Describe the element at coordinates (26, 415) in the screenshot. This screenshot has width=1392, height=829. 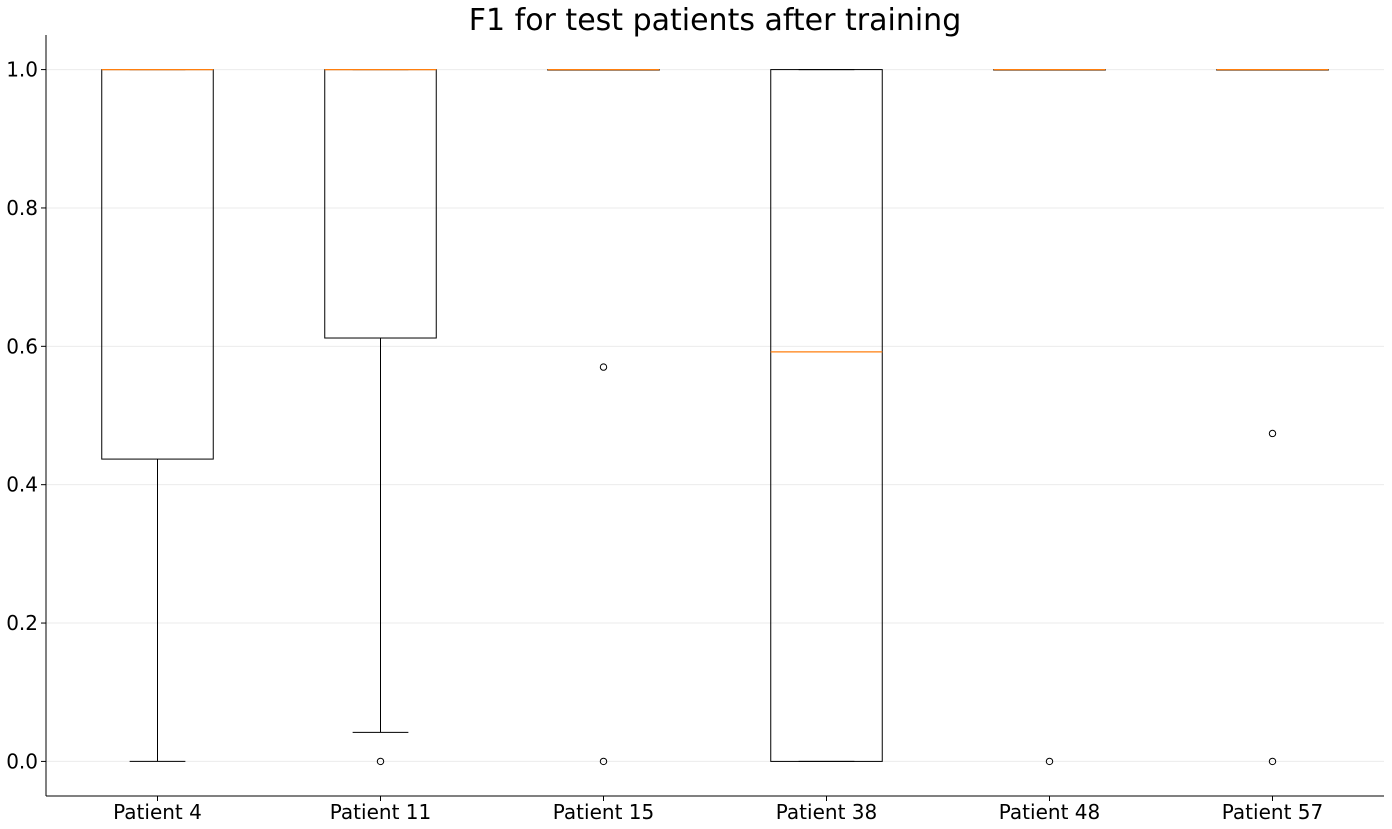
I see `y-axis-ticks: 0.0 0.2 0.4 0.6 0.8 1.0` at that location.